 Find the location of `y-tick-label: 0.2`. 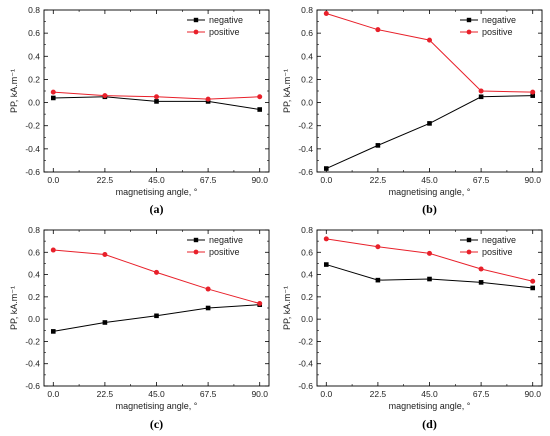

y-tick-label: 0.2 is located at coordinates (34, 297).